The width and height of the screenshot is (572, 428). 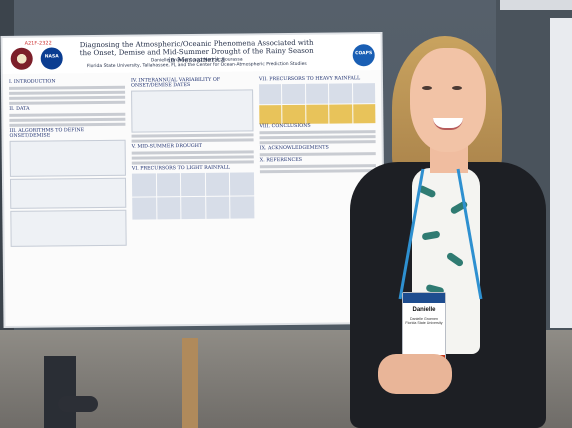 I want to click on coaps-logo-text: COAPS, so click(x=364, y=54).